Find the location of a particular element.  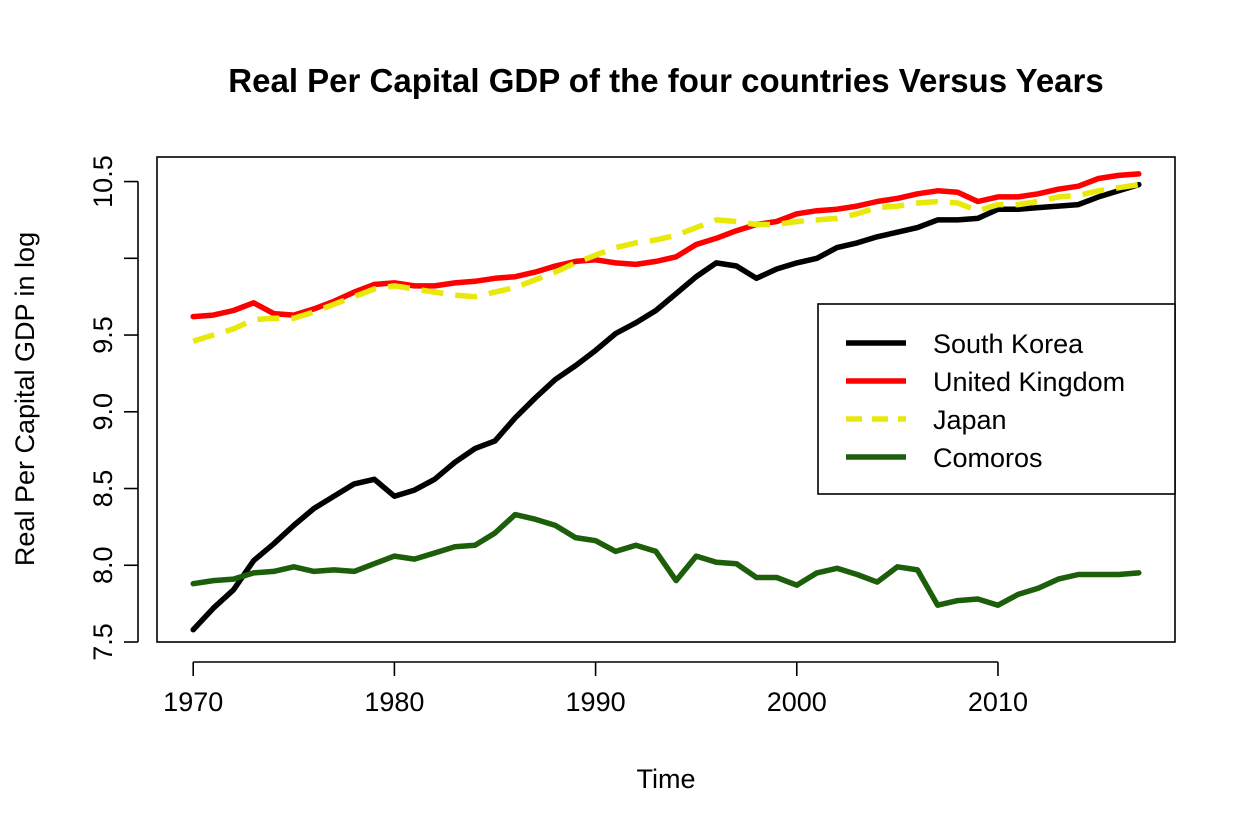

x-tick-label: 2010 is located at coordinates (998, 702).